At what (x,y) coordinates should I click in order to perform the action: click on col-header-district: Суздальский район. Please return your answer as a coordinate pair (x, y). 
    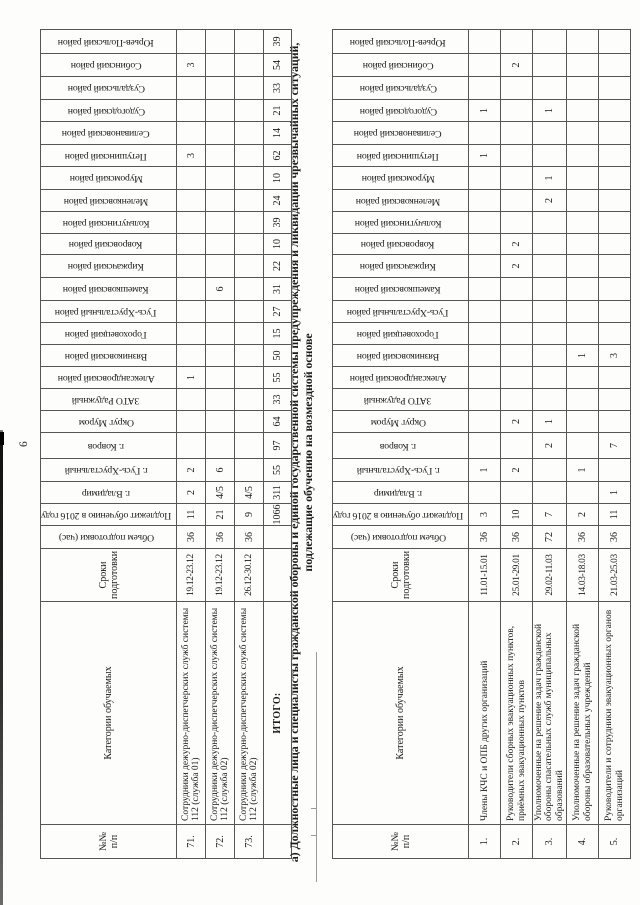
    Looking at the image, I should click on (400, 88).